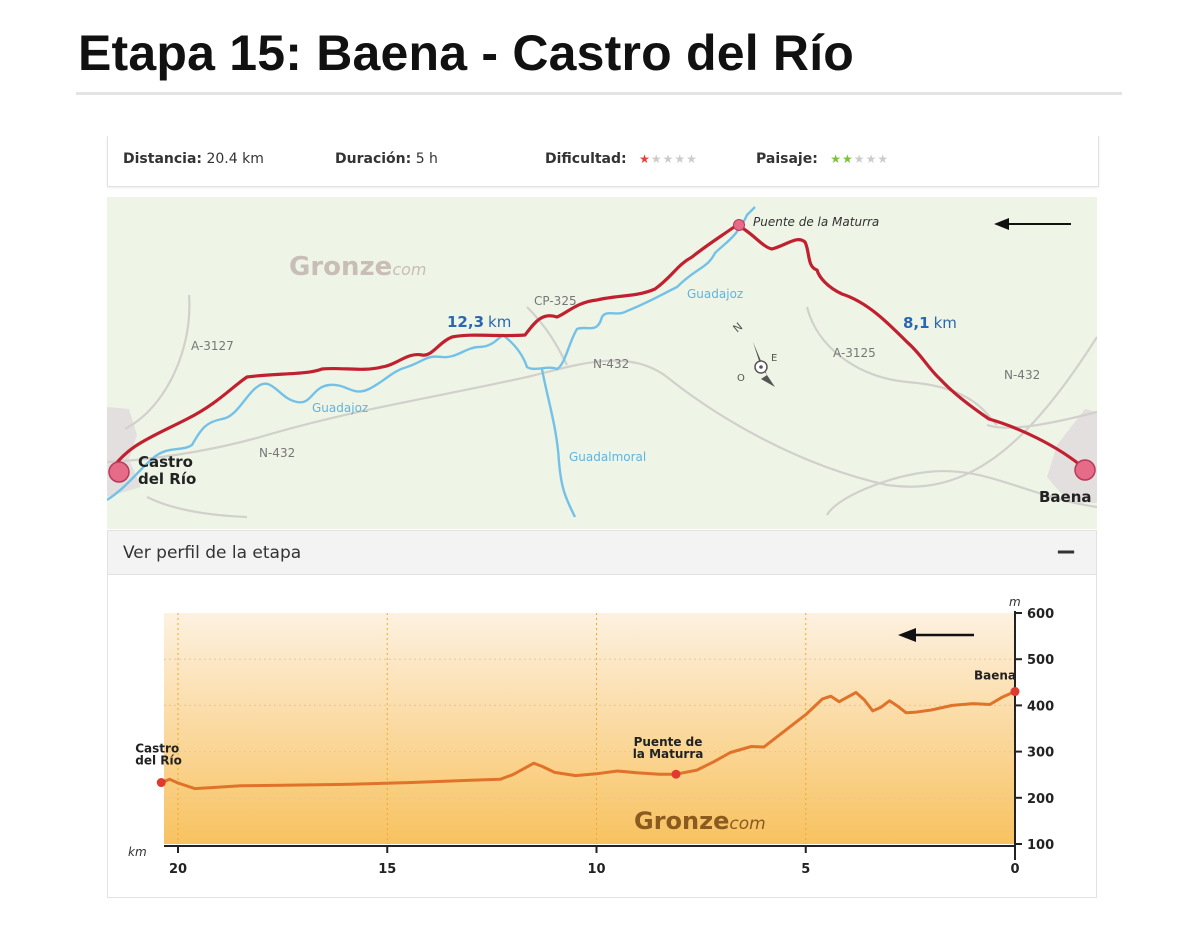 The height and width of the screenshot is (943, 1198). What do you see at coordinates (816, 222) in the screenshot?
I see `waypoint-label: Puente de la Maturra` at bounding box center [816, 222].